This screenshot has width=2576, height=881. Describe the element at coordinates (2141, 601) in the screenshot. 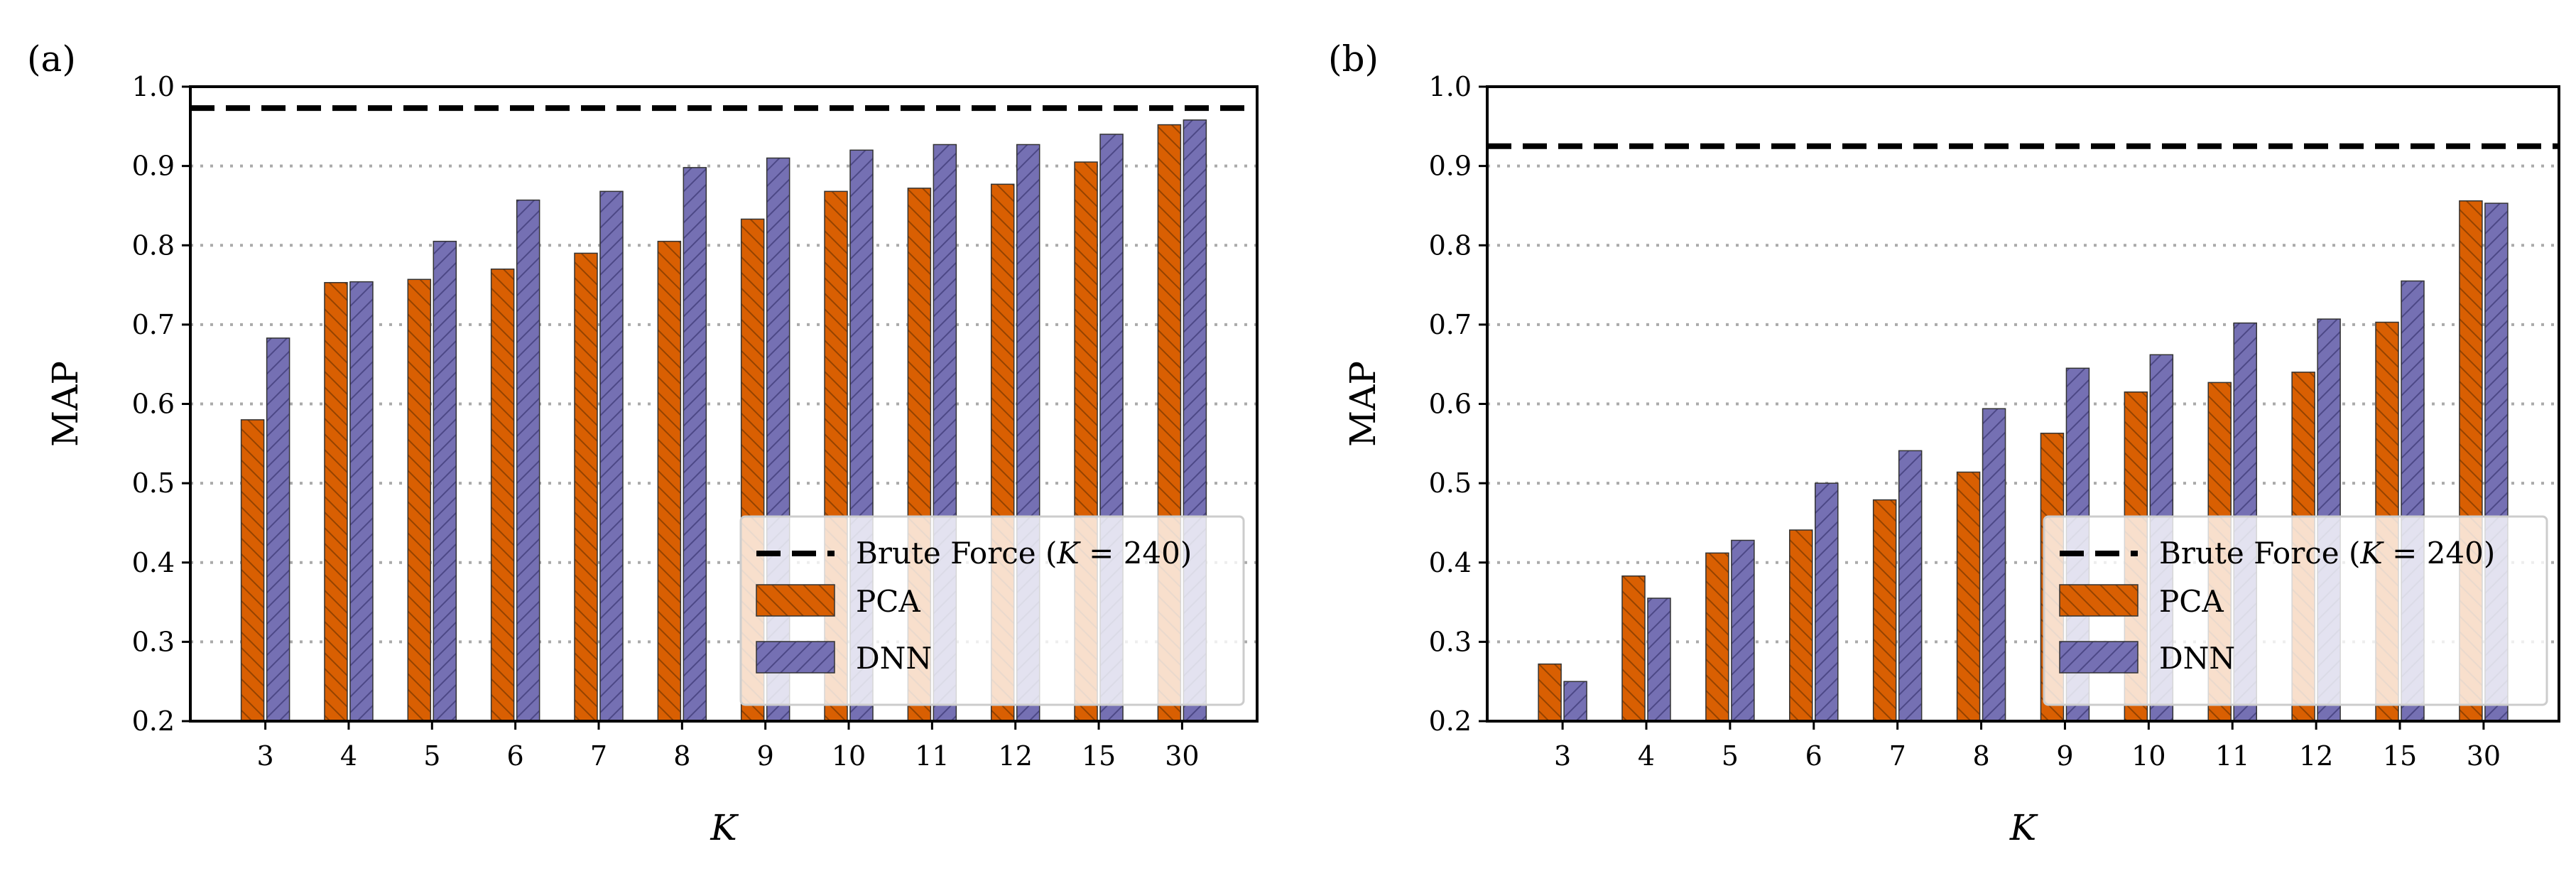

I see `legend-entry-pca: PCA` at that location.